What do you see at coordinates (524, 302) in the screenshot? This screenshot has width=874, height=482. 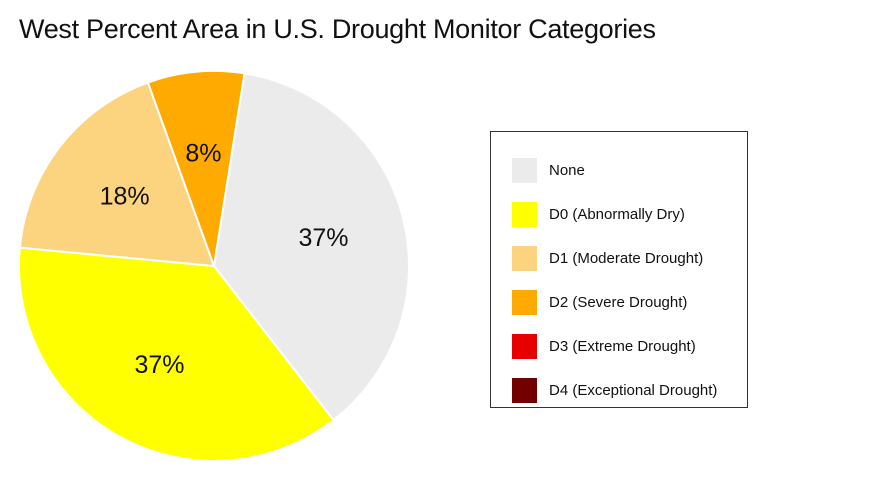 I see `legend-swatch-d2` at bounding box center [524, 302].